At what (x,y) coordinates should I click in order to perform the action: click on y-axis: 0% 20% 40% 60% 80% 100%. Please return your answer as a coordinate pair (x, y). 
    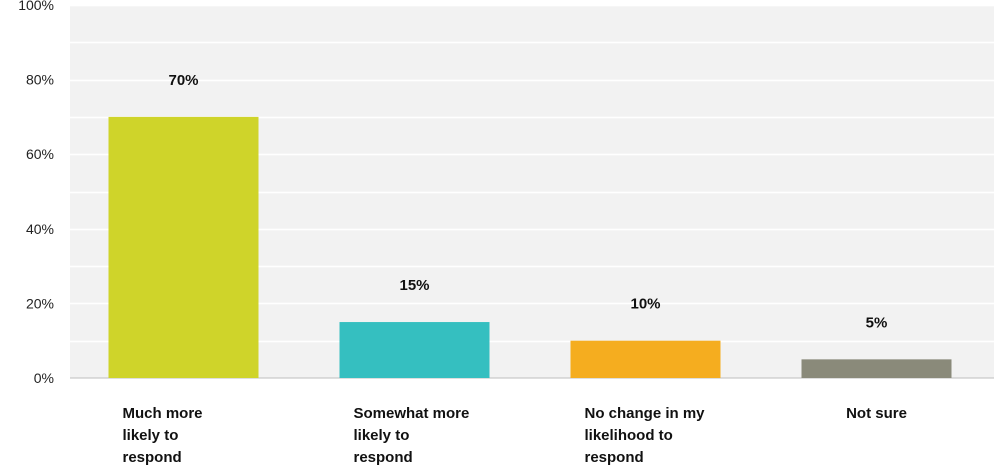
    Looking at the image, I should click on (36, 193).